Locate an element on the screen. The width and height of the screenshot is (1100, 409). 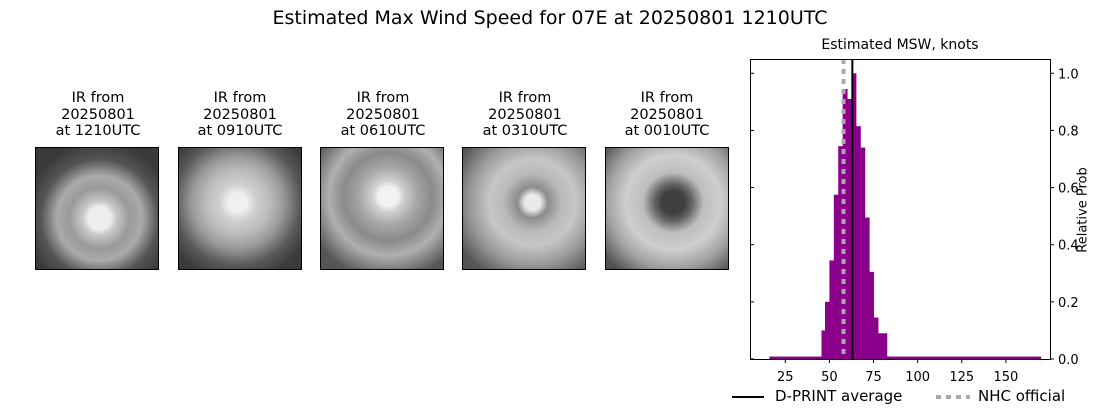
x-tick-label: 150 is located at coordinates (1005, 377).